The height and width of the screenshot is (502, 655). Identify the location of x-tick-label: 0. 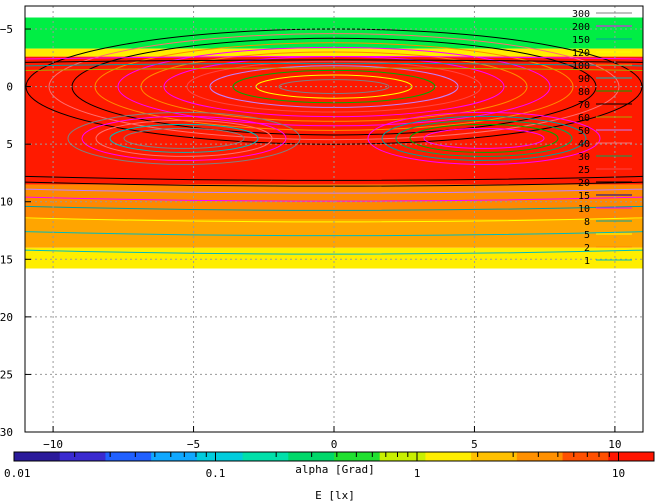
(334, 444).